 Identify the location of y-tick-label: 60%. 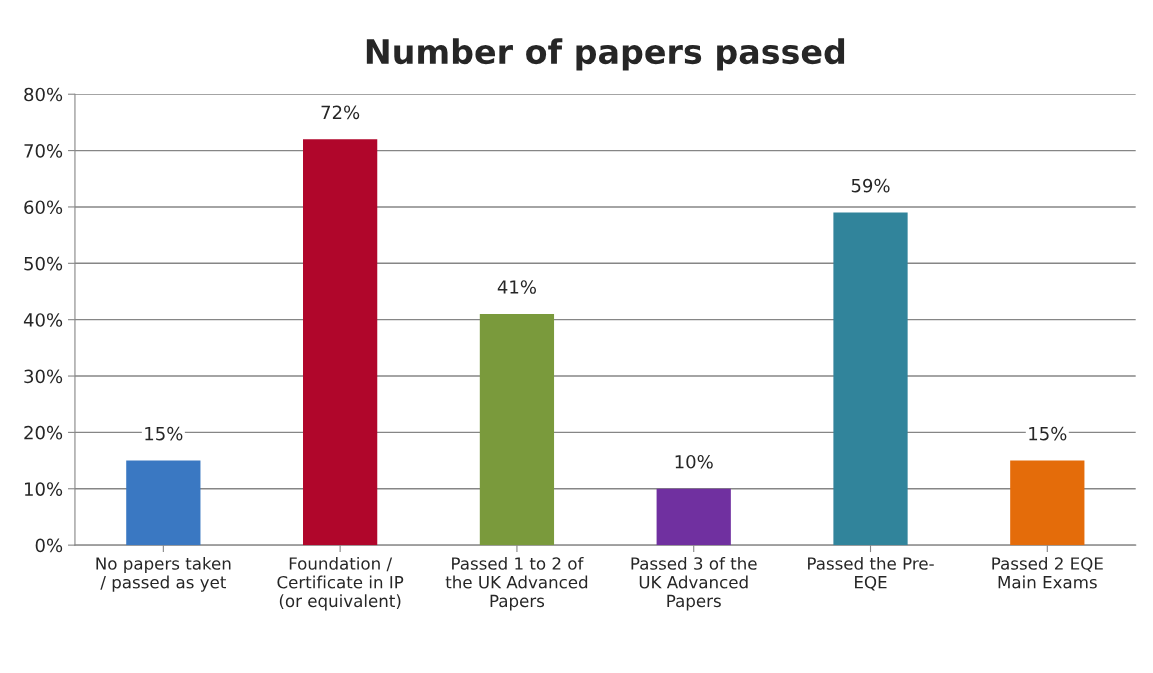
(43, 207).